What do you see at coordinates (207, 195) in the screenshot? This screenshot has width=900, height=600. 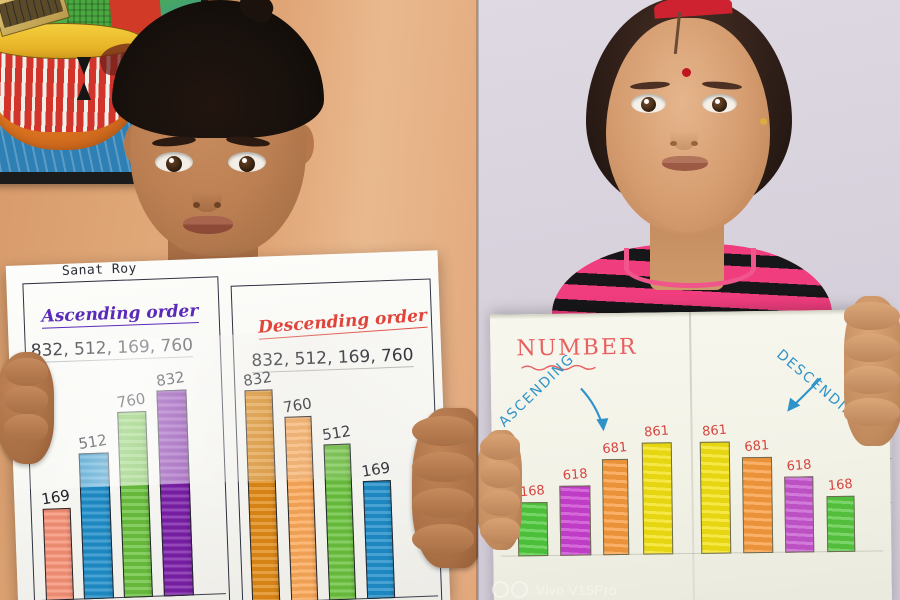 I see `boy-nose` at bounding box center [207, 195].